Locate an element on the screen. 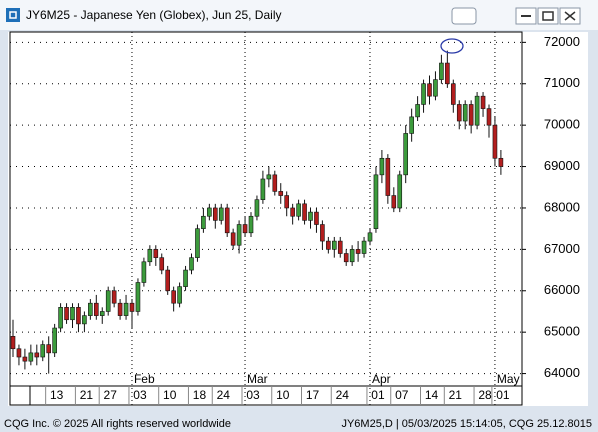 The image size is (598, 432). title-bar is located at coordinates (299, 15).